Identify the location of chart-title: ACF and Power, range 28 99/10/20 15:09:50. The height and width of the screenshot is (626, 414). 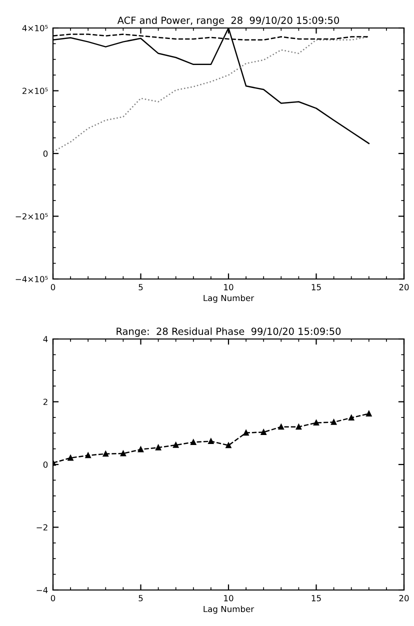
(228, 21).